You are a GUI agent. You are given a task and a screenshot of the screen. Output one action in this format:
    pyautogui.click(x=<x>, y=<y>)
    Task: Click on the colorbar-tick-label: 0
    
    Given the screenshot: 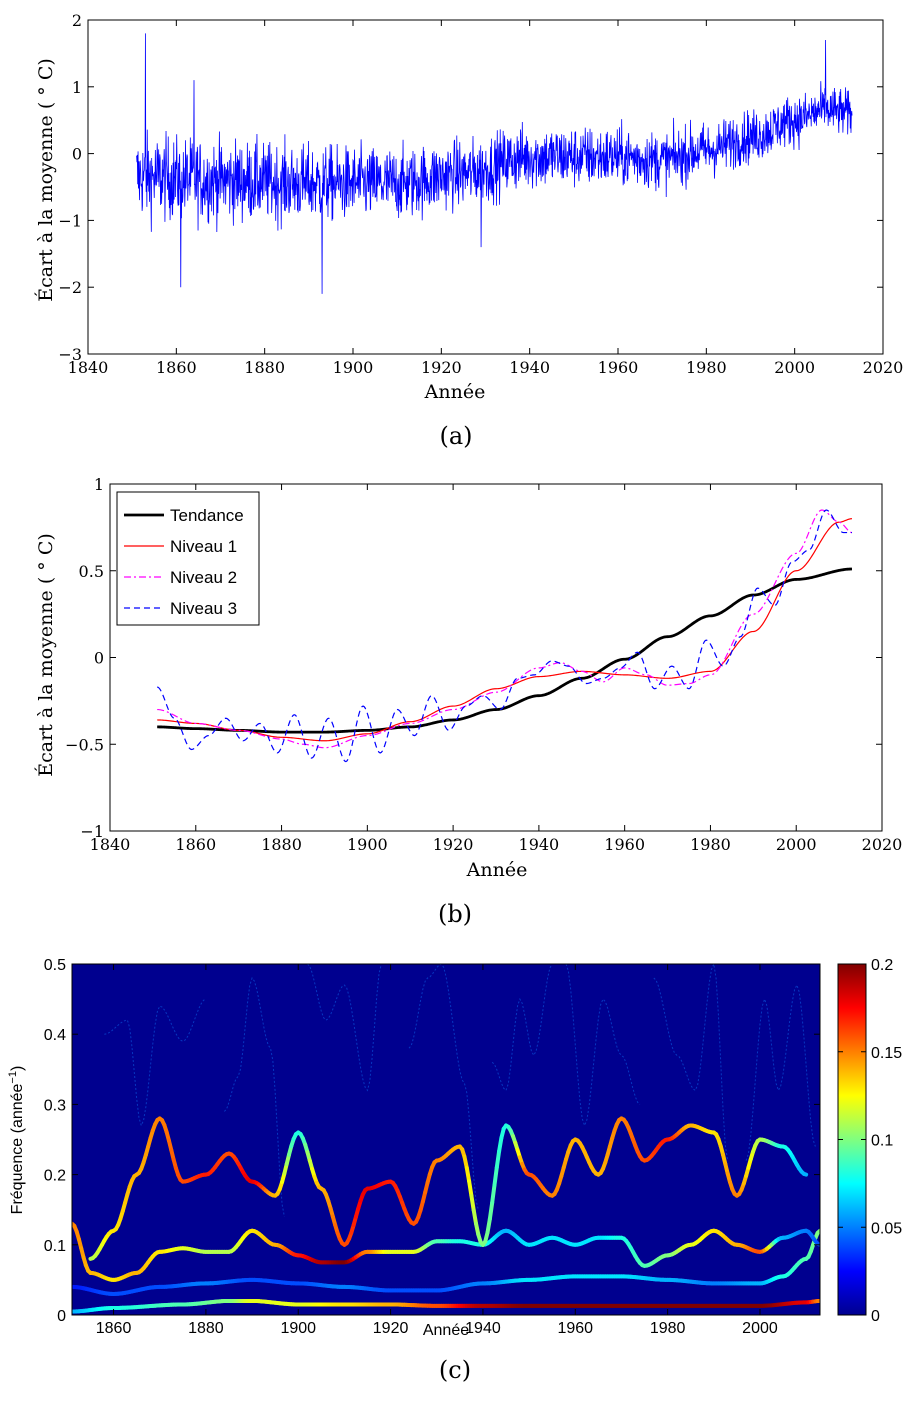 What is the action you would take?
    pyautogui.click(x=875, y=1316)
    